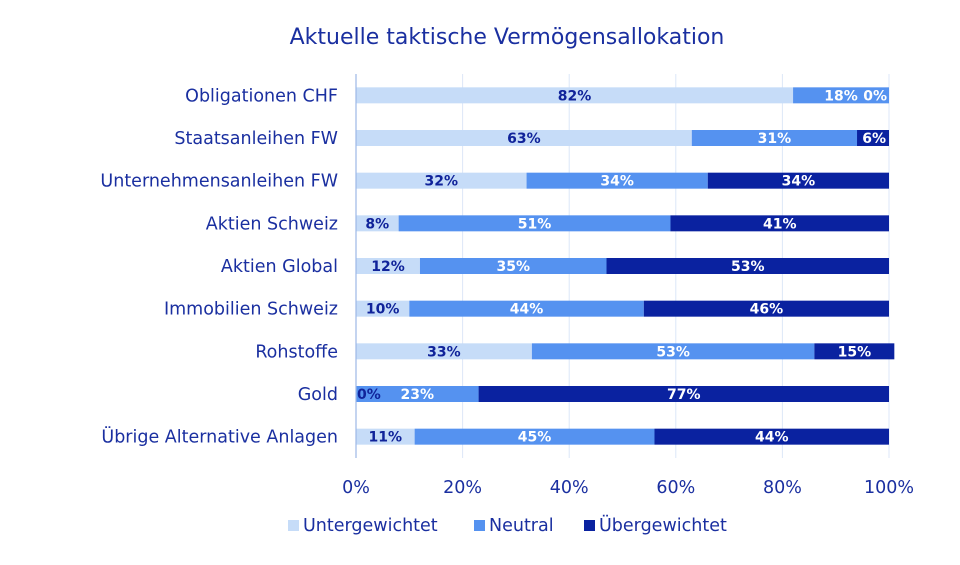  Describe the element at coordinates (521, 526) in the screenshot. I see `legend-label: Neutral` at that location.